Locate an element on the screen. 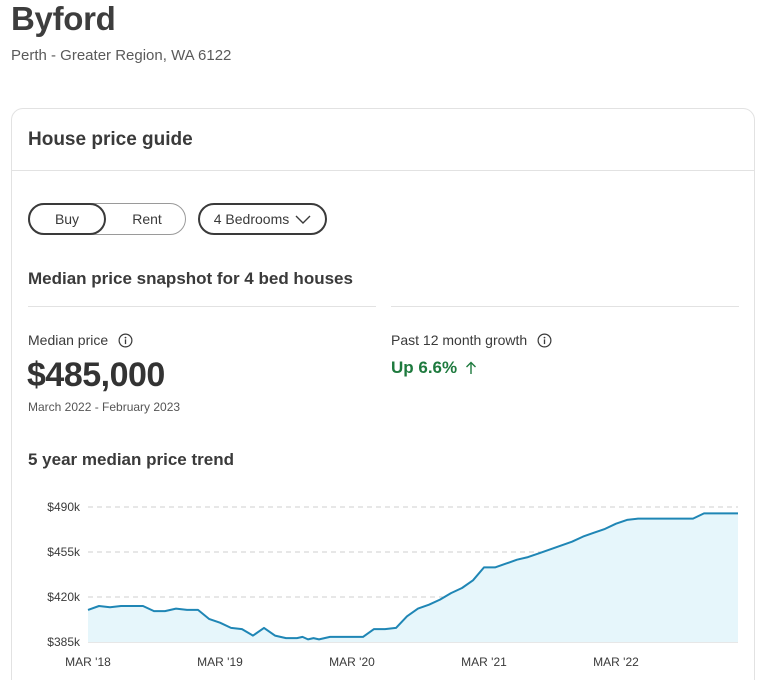  arrow-up-icon is located at coordinates (471, 367).